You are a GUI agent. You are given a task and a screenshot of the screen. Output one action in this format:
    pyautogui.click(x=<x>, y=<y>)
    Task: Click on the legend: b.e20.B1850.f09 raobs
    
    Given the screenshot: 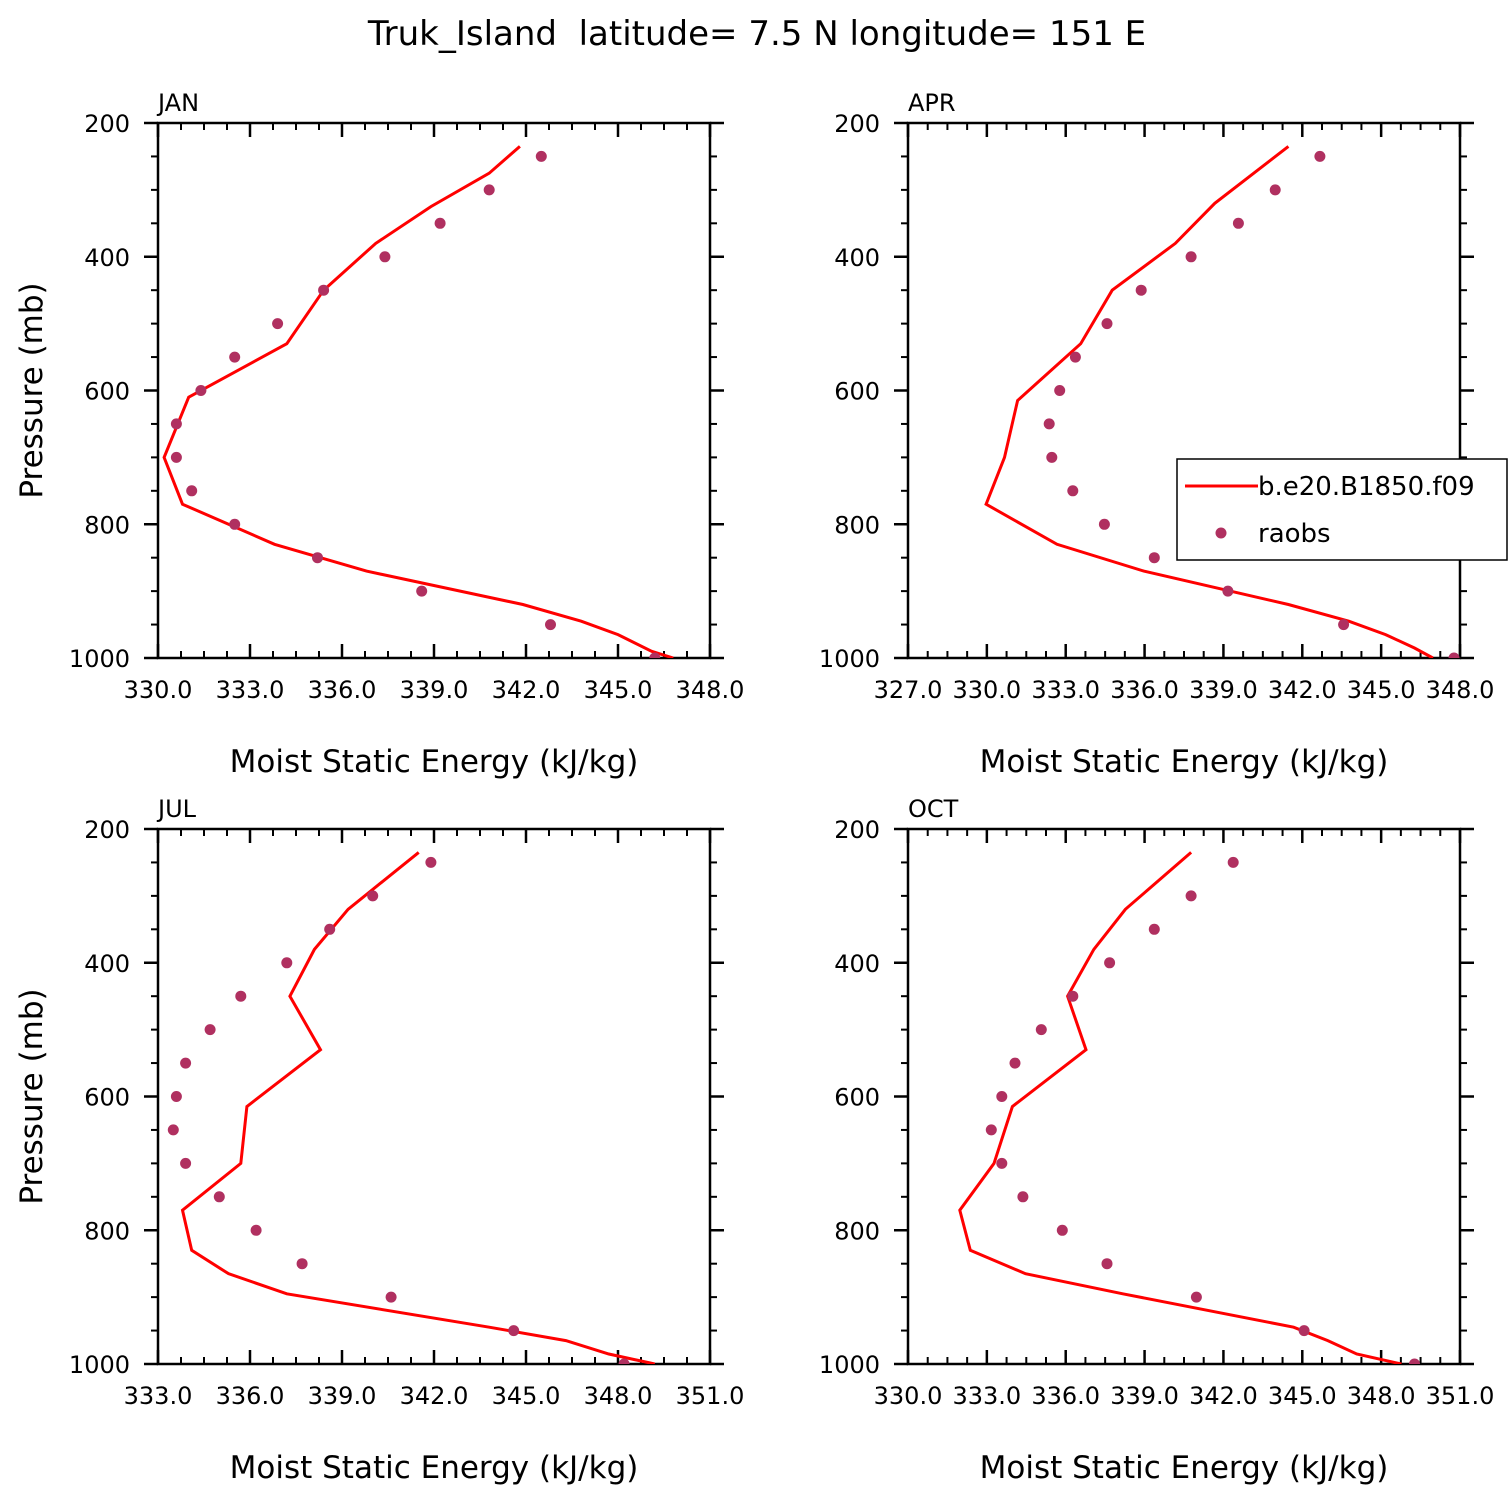 What is the action you would take?
    pyautogui.click(x=1342, y=509)
    